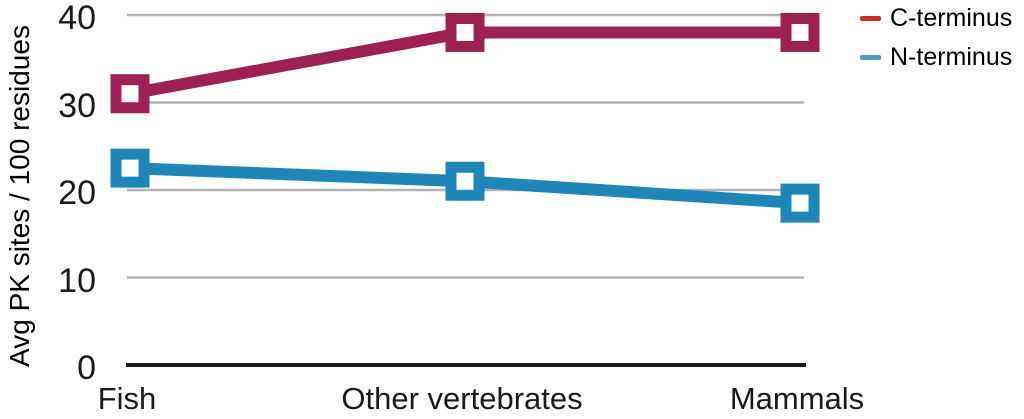 The height and width of the screenshot is (419, 1024). What do you see at coordinates (86, 368) in the screenshot?
I see `y-tick-label: 0` at bounding box center [86, 368].